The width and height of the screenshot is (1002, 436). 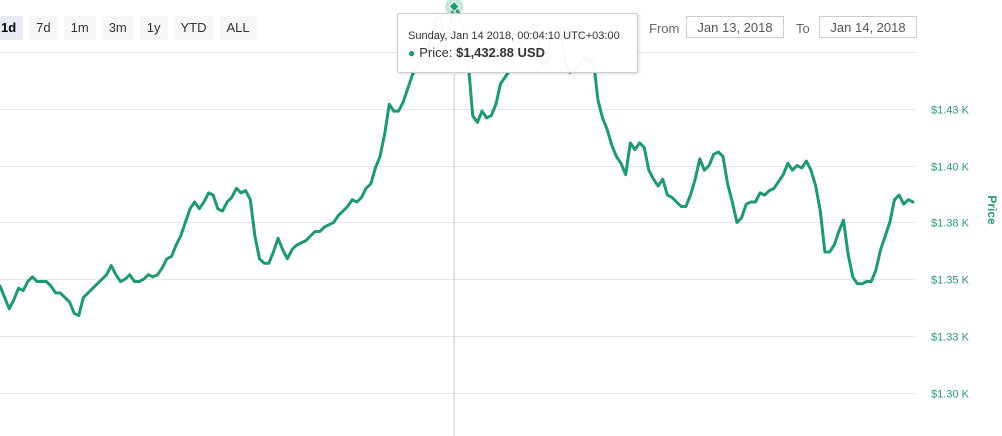 I want to click on hover-point-marker, so click(x=454, y=8).